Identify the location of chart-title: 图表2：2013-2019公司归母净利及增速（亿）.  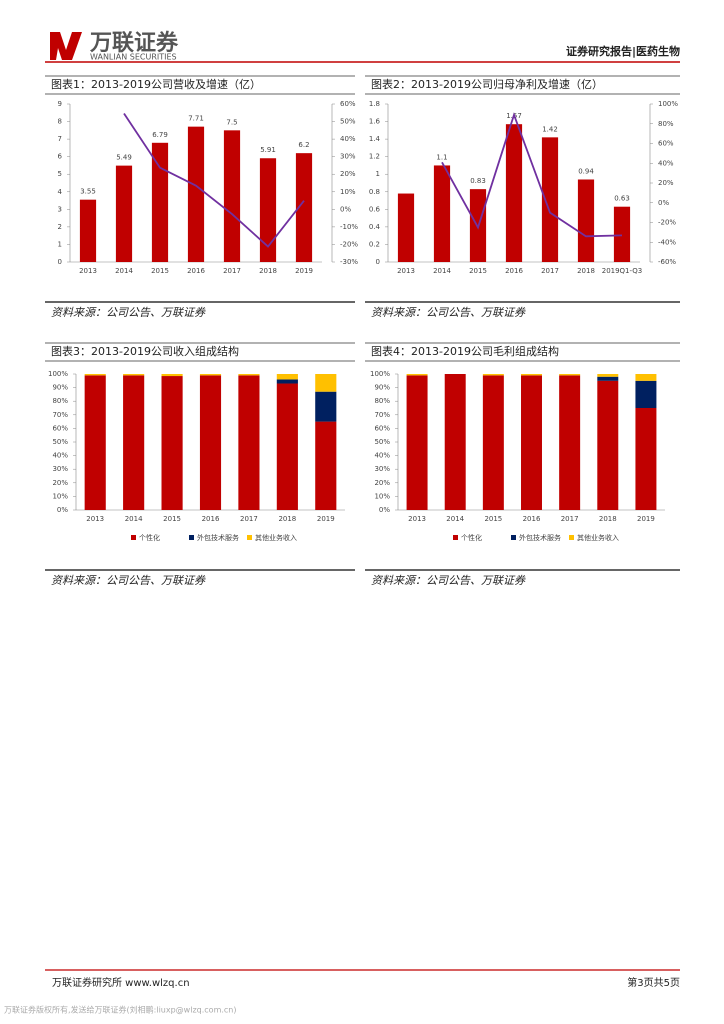
(487, 84).